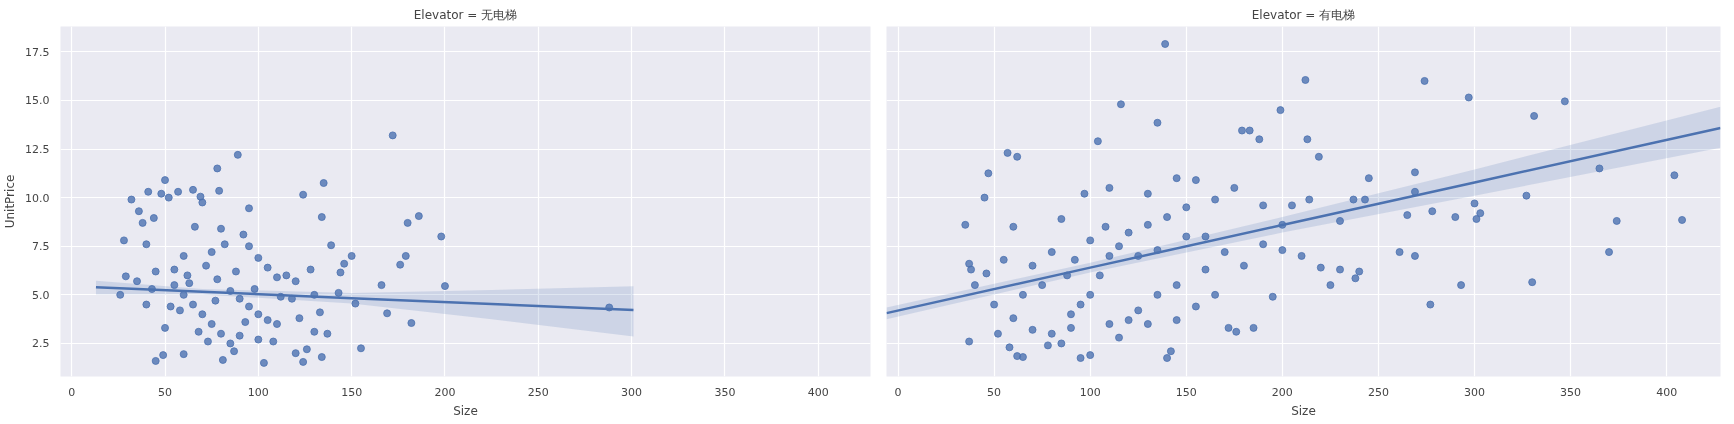  I want to click on y-axis-title: UnitPrice, so click(10, 201).